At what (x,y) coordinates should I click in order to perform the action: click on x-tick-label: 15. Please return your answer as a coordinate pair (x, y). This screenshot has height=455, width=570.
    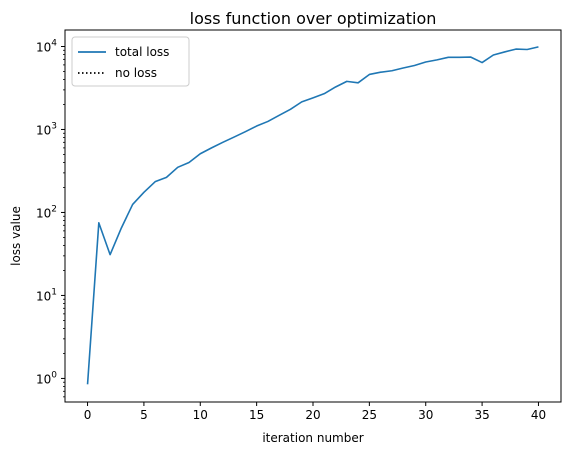
    Looking at the image, I should click on (256, 415).